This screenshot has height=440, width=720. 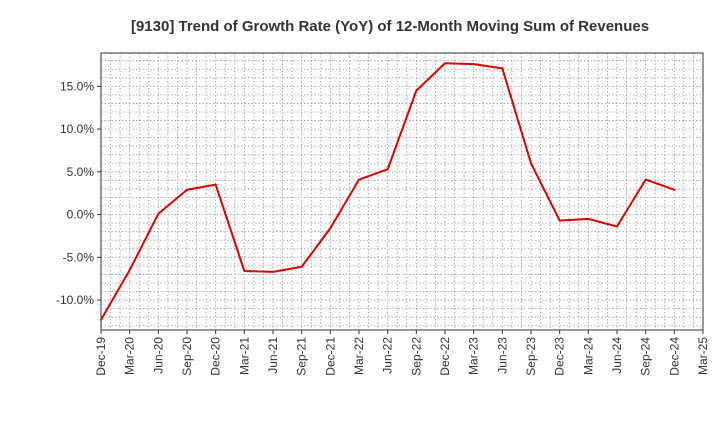 I want to click on y-tick-label: 5.0%, so click(x=81, y=172).